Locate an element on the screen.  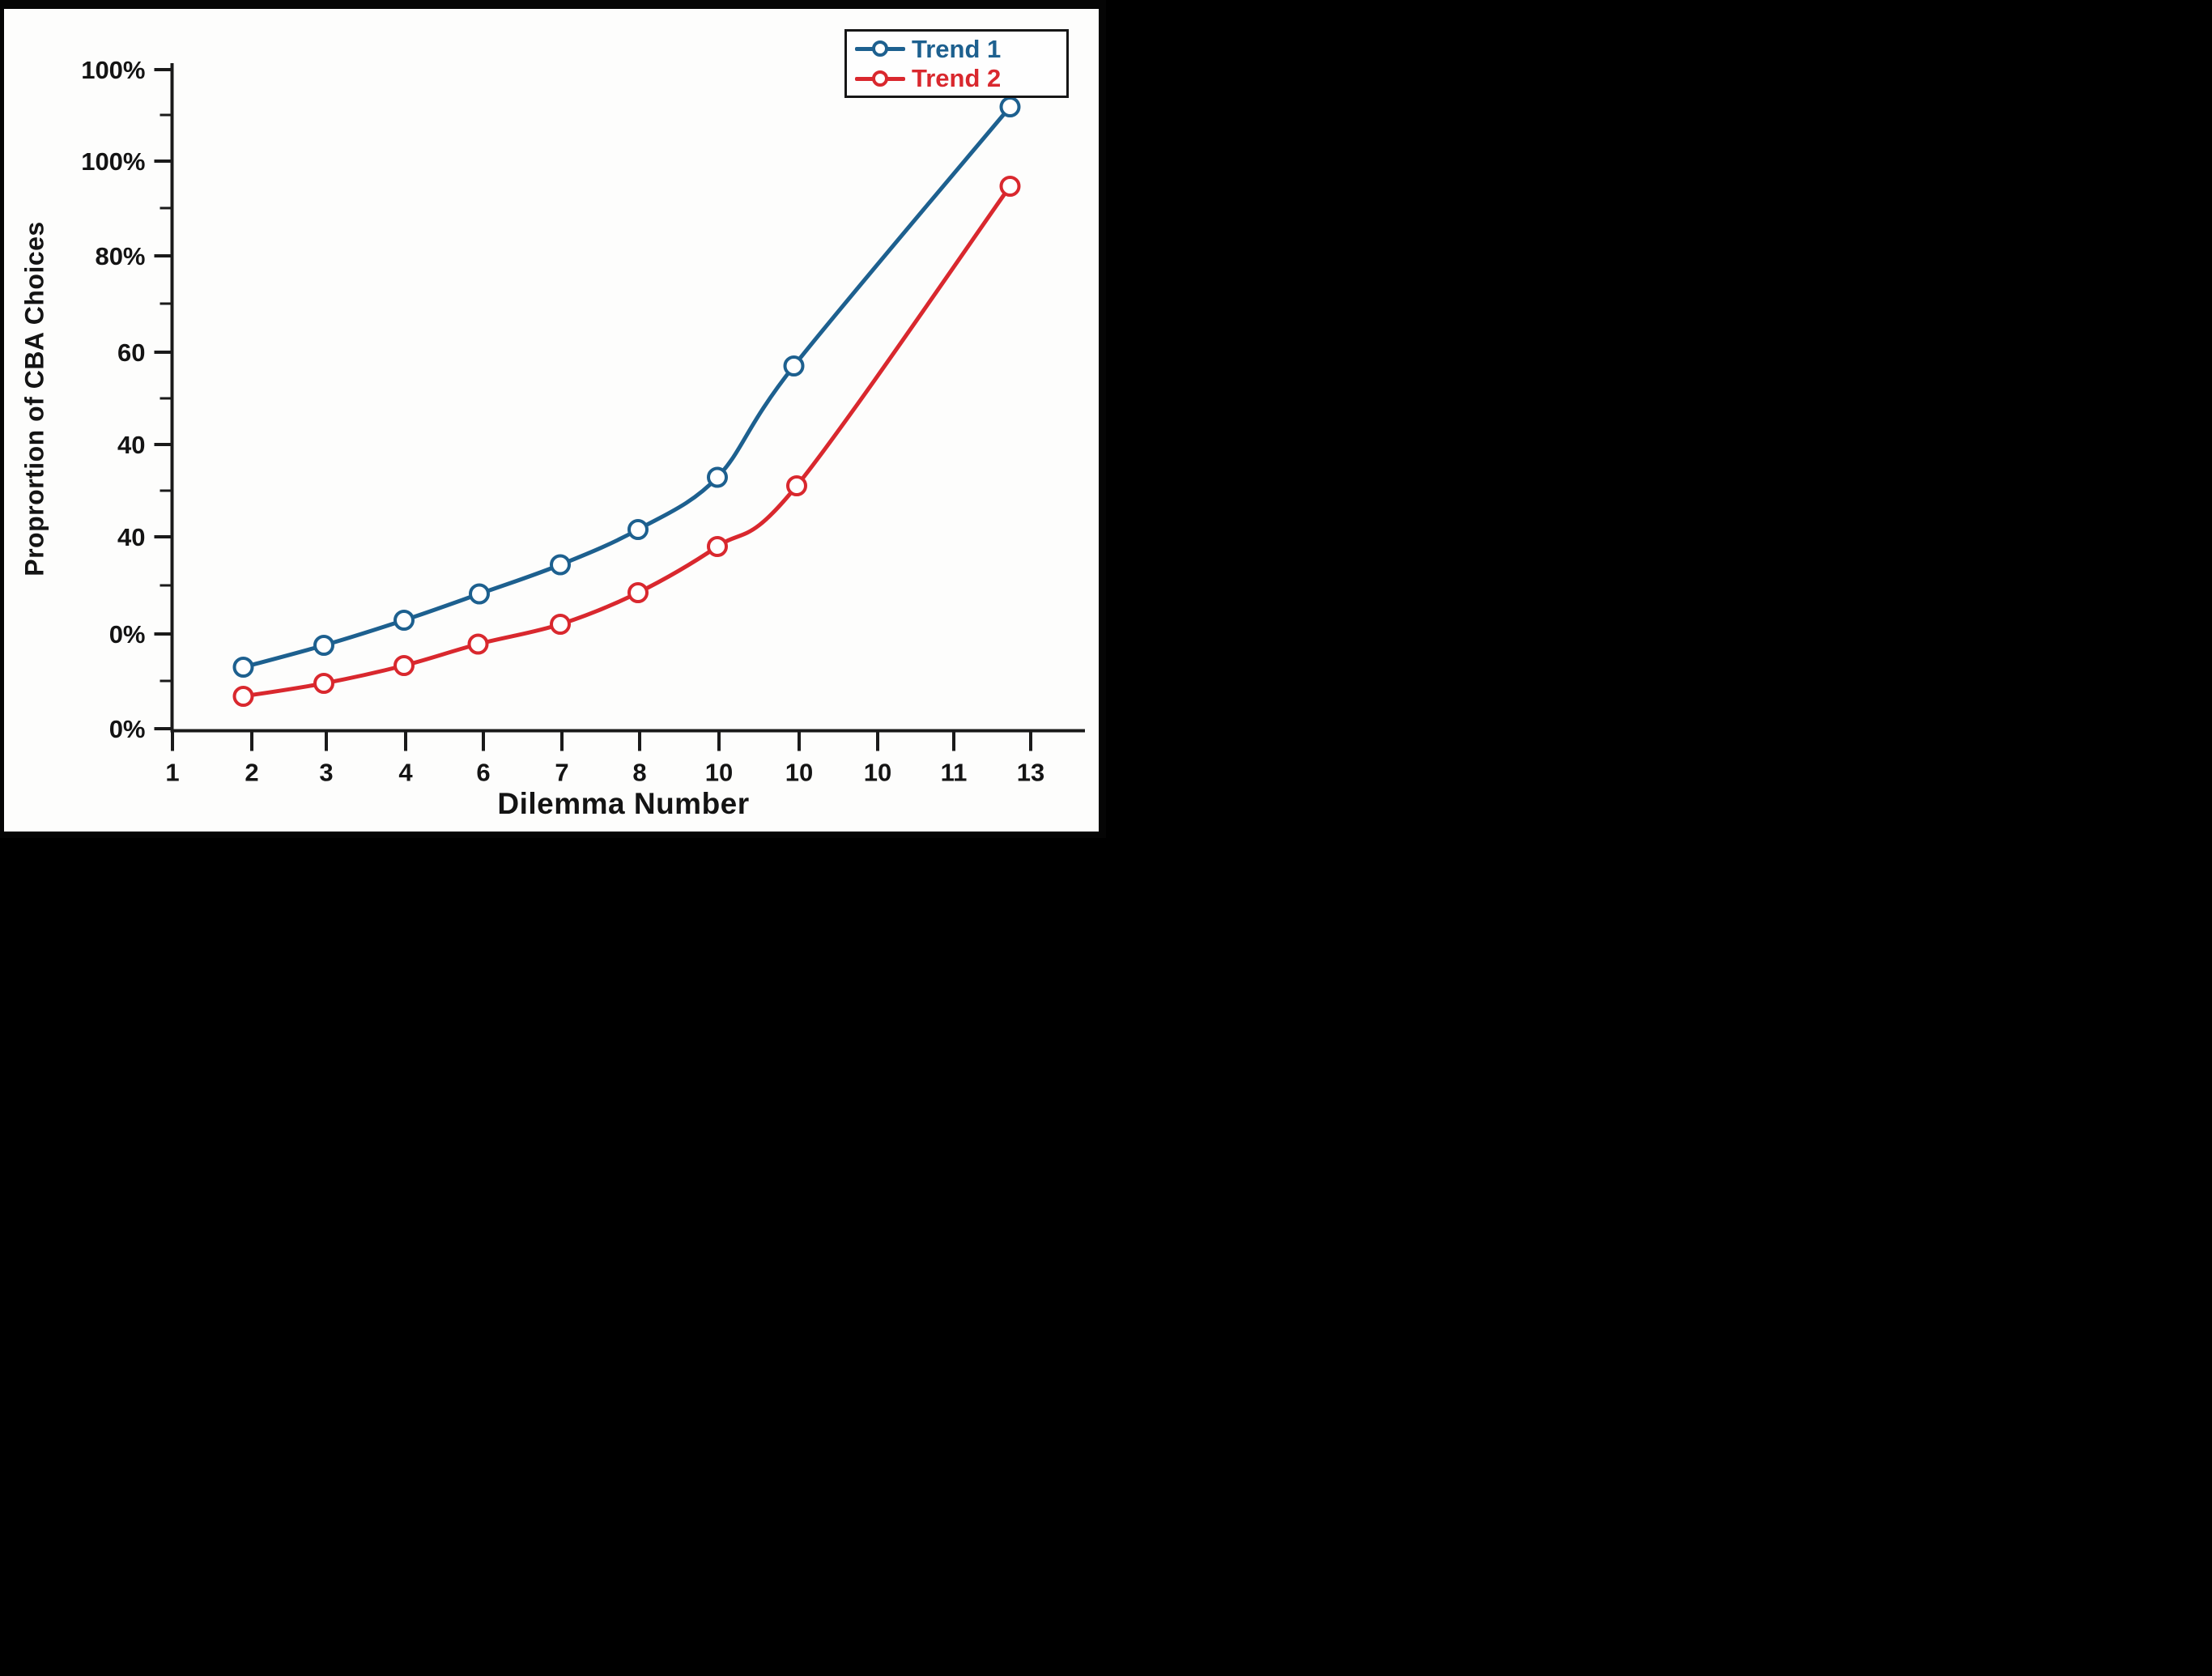
legend-item-trend-1: Trend 1 is located at coordinates (957, 49).